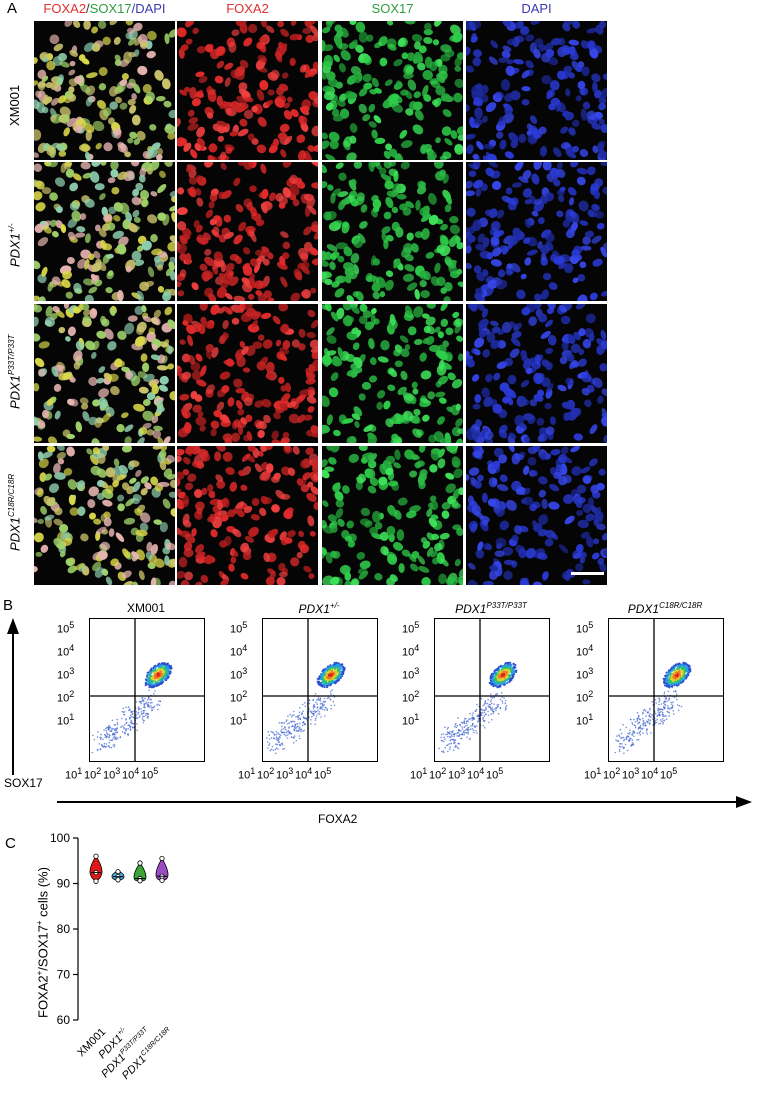  I want to click on y-tick-label: 60, so click(64, 1020).